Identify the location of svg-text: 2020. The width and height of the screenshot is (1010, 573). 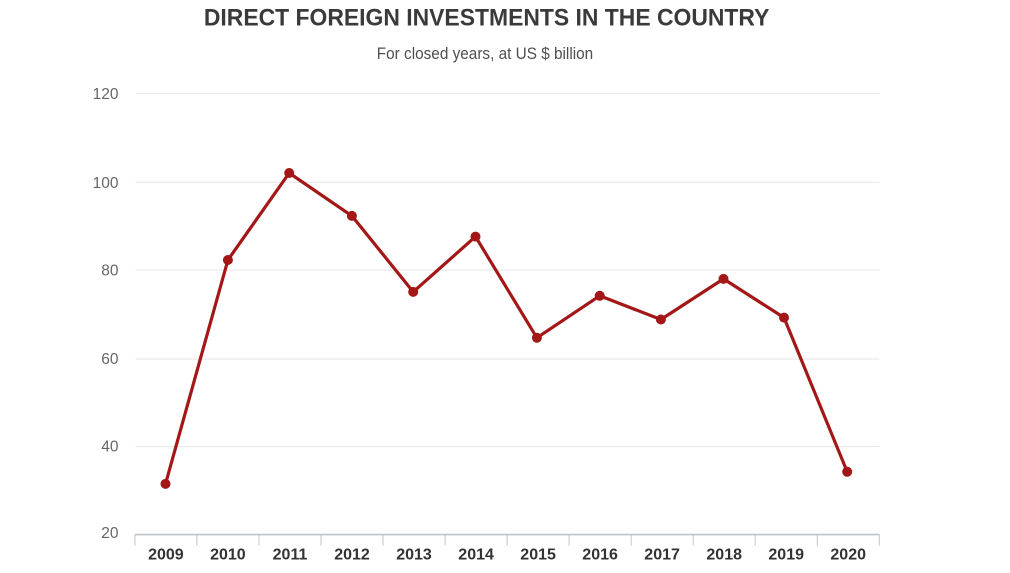
(848, 555).